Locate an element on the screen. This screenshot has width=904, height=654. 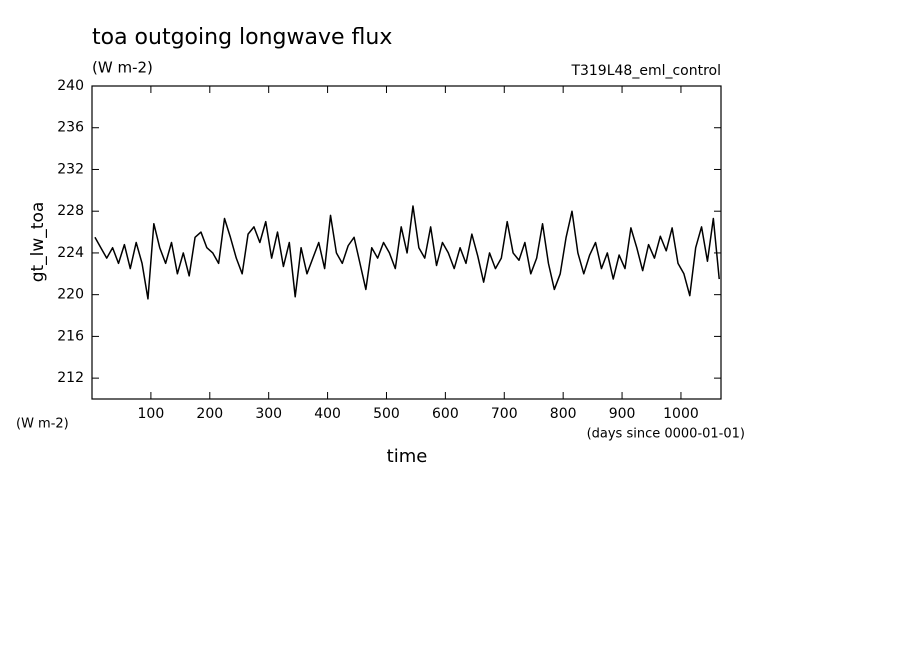
x-tick-label: 400 is located at coordinates (327, 414).